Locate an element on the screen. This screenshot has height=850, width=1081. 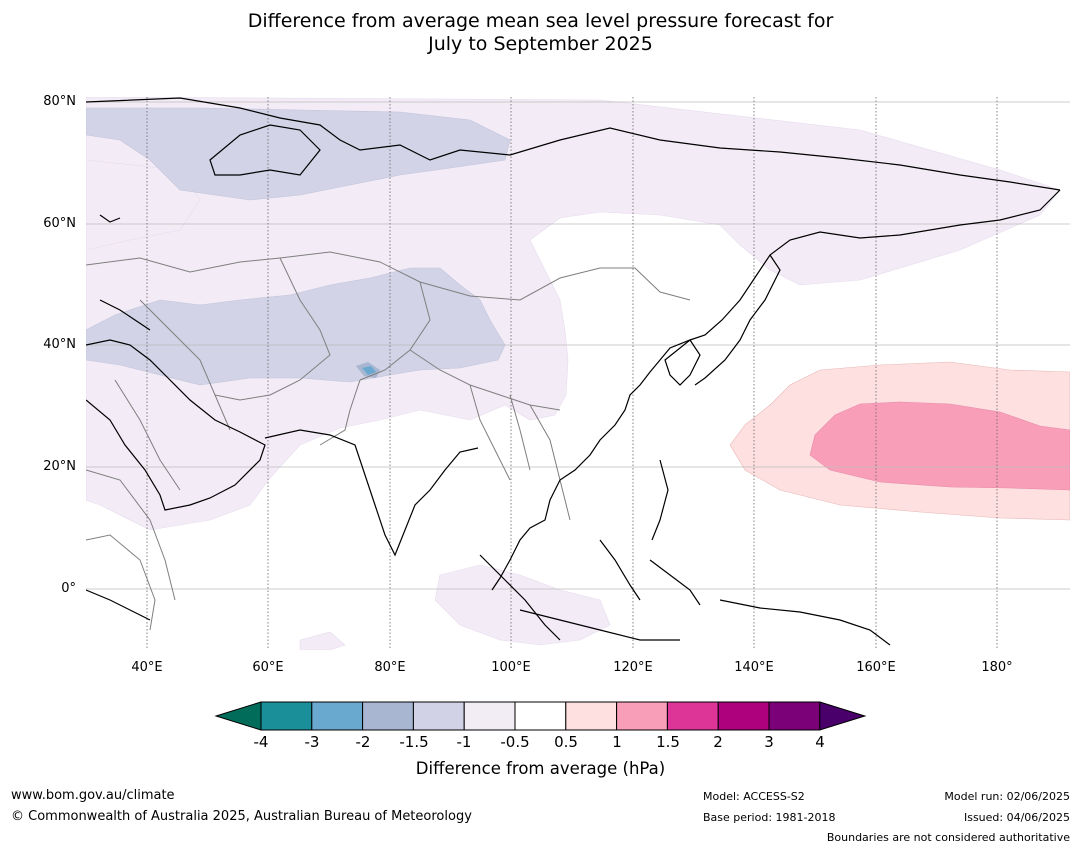
lat-label-equator: 0° is located at coordinates (68, 588).